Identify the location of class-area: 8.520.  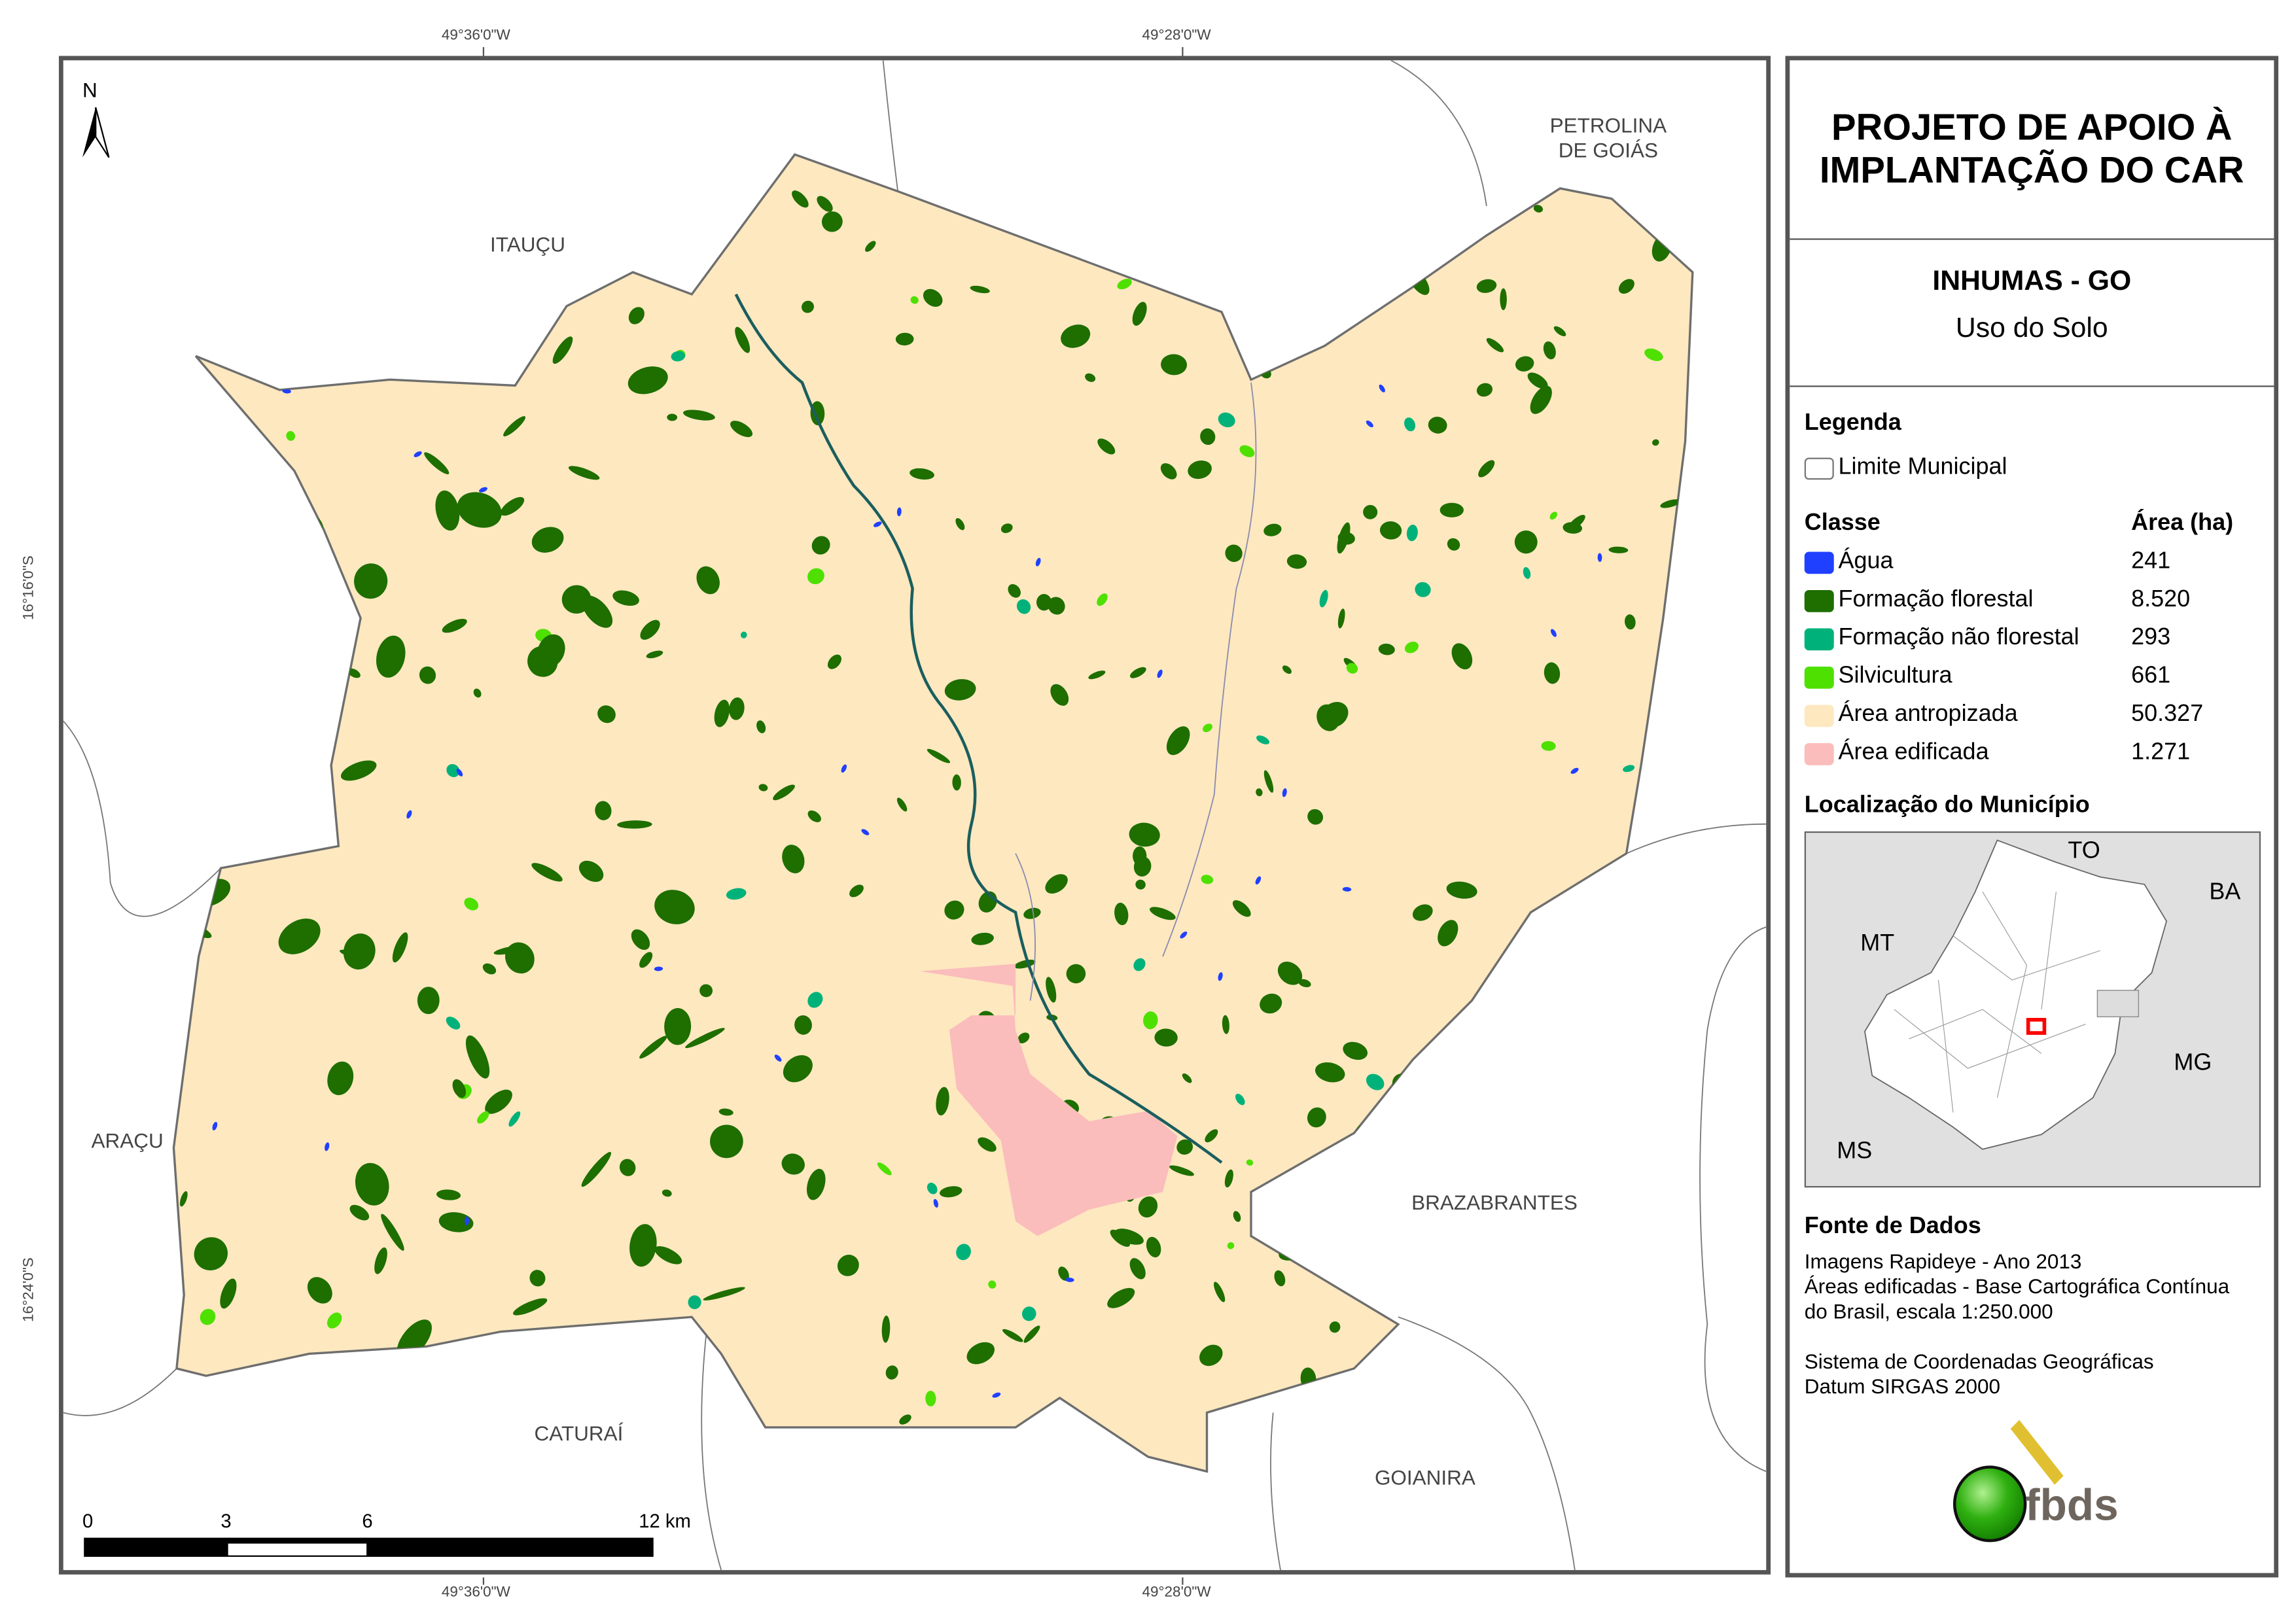
(2161, 599).